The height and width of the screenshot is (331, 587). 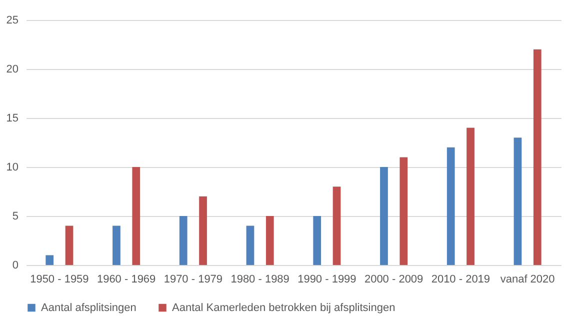 What do you see at coordinates (12, 168) in the screenshot?
I see `y-tick-label: 10` at bounding box center [12, 168].